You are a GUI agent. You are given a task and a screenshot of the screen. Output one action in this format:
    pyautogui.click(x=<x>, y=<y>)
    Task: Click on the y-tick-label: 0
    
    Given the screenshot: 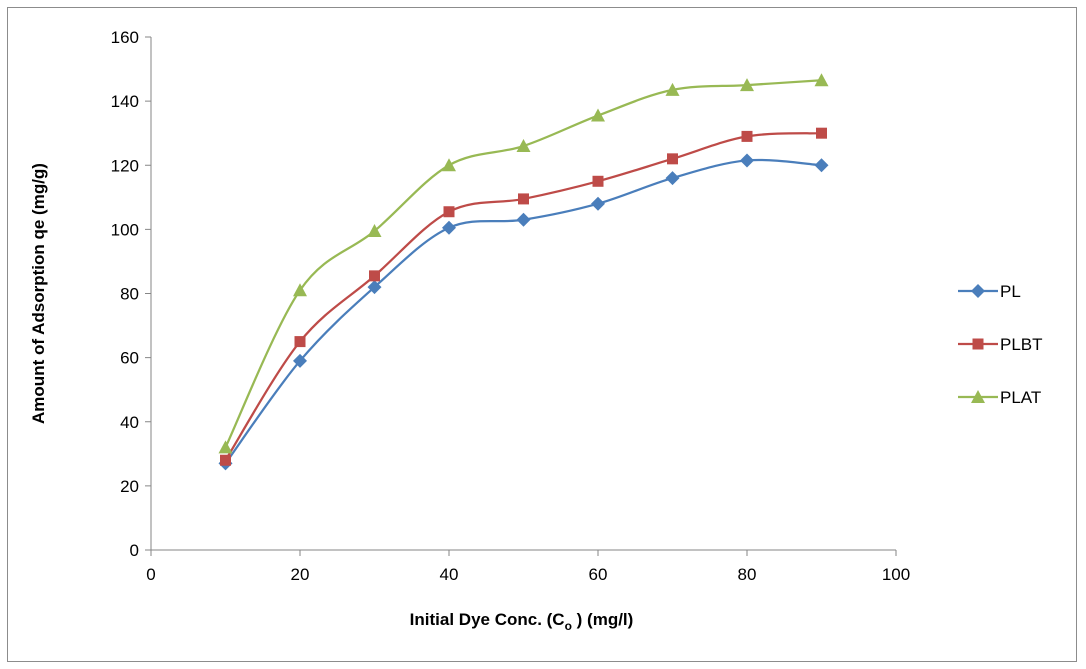 What is the action you would take?
    pyautogui.click(x=134, y=550)
    